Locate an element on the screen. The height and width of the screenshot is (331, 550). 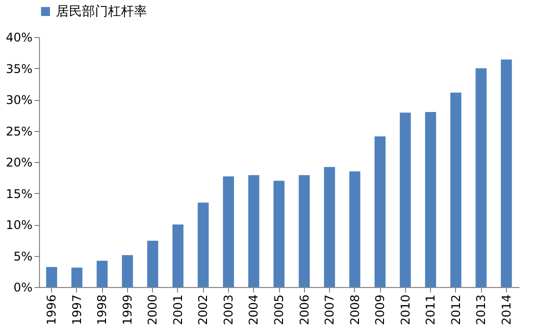
x-tick-label: 1997 is located at coordinates (77, 310).